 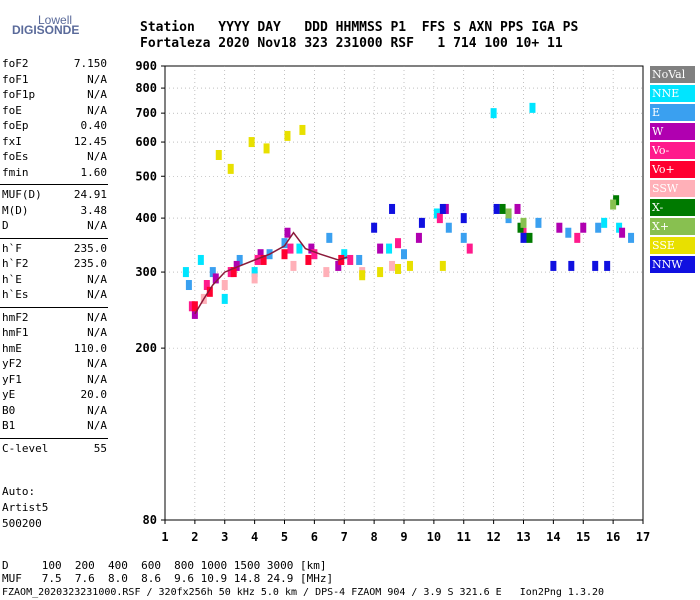 I want to click on legend-item: NNW, so click(x=672, y=264).